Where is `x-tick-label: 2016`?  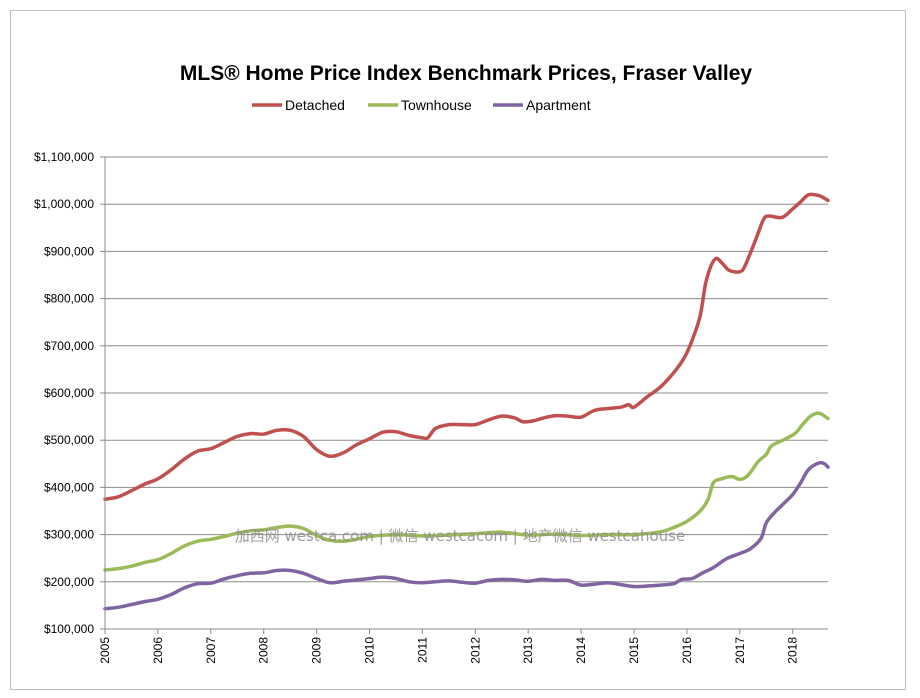 x-tick-label: 2016 is located at coordinates (687, 650).